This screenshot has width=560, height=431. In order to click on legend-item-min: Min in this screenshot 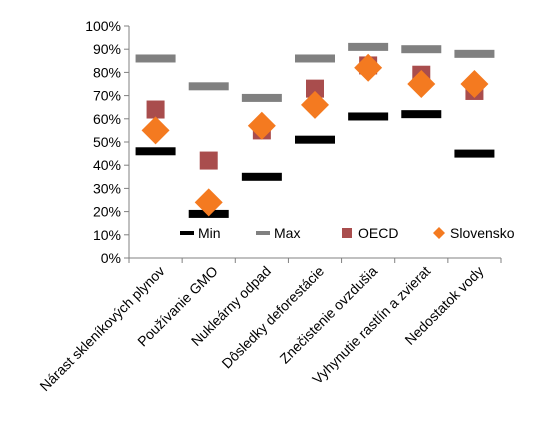, I will do `click(200, 233)`.